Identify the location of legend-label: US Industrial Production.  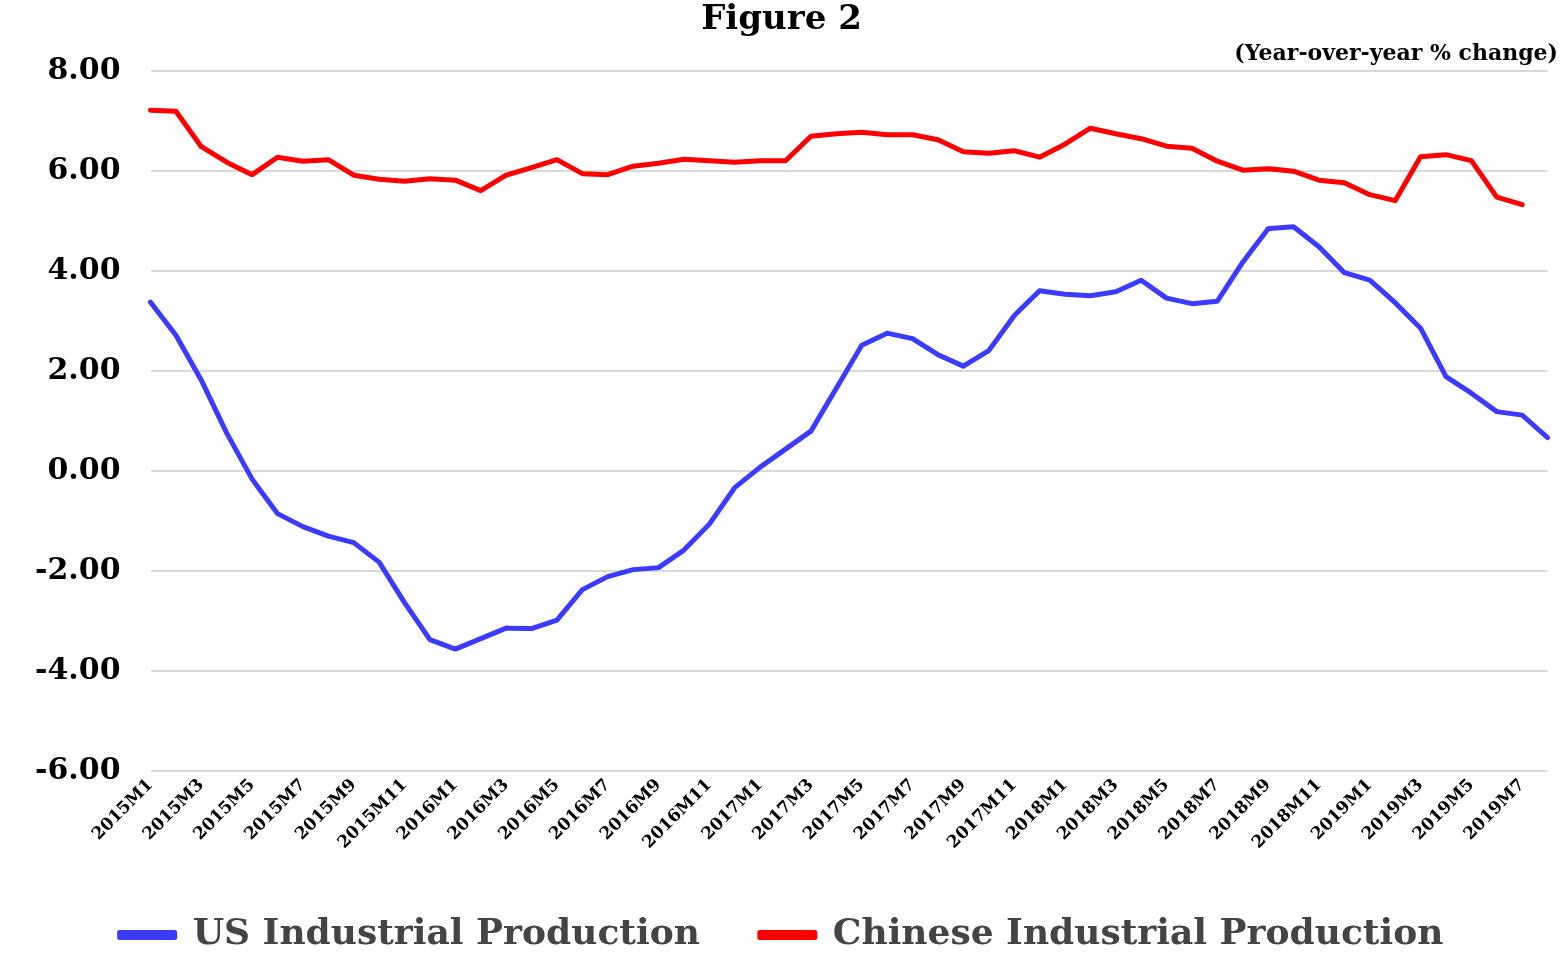
(446, 931).